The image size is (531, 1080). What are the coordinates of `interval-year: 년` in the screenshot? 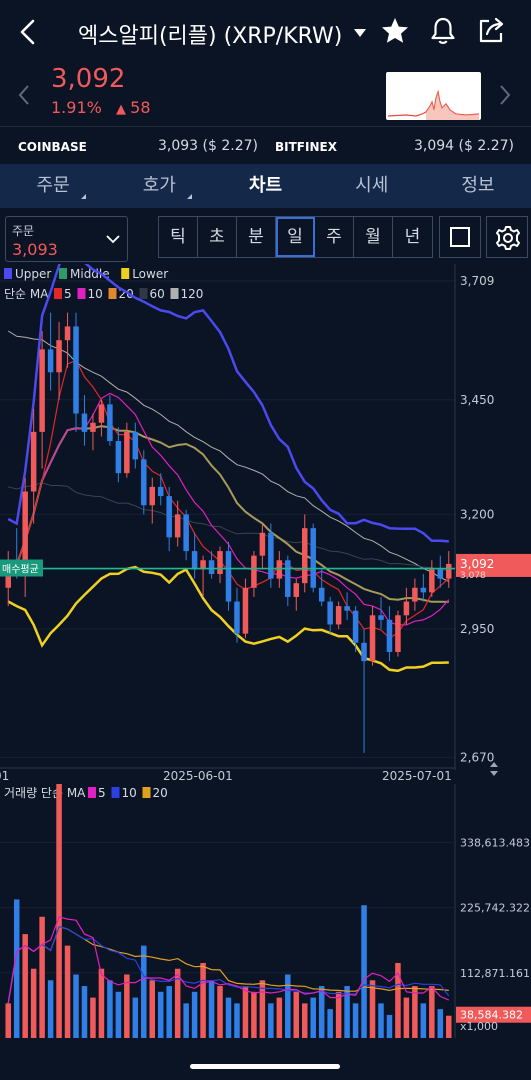 It's located at (412, 237).